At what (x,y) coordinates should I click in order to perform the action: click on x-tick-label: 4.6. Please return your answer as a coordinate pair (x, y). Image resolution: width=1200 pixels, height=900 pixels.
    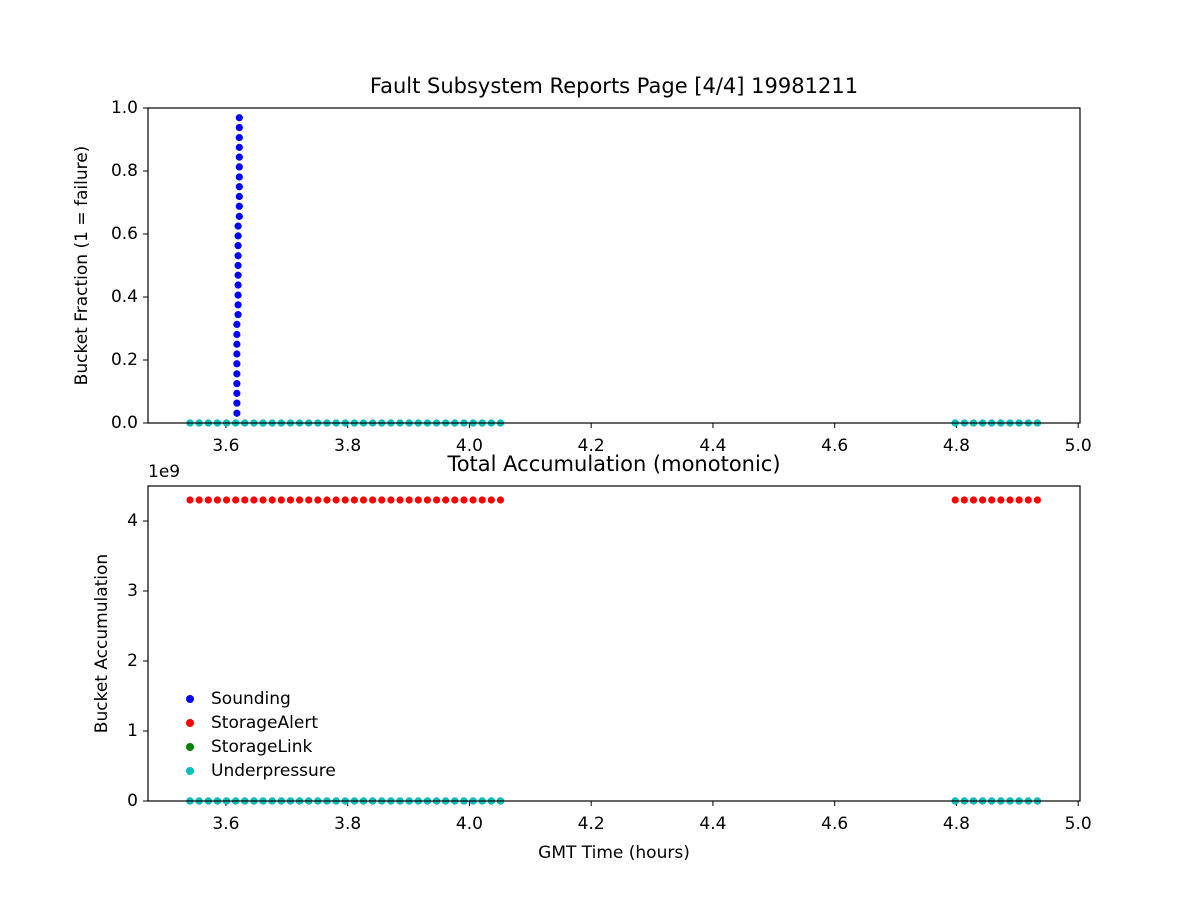
    Looking at the image, I should click on (834, 446).